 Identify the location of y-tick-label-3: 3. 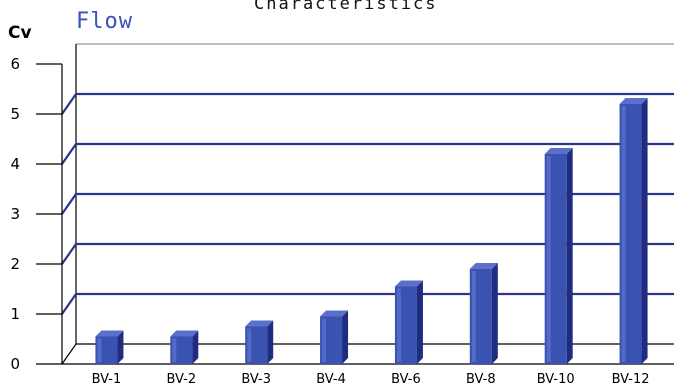
(15, 214).